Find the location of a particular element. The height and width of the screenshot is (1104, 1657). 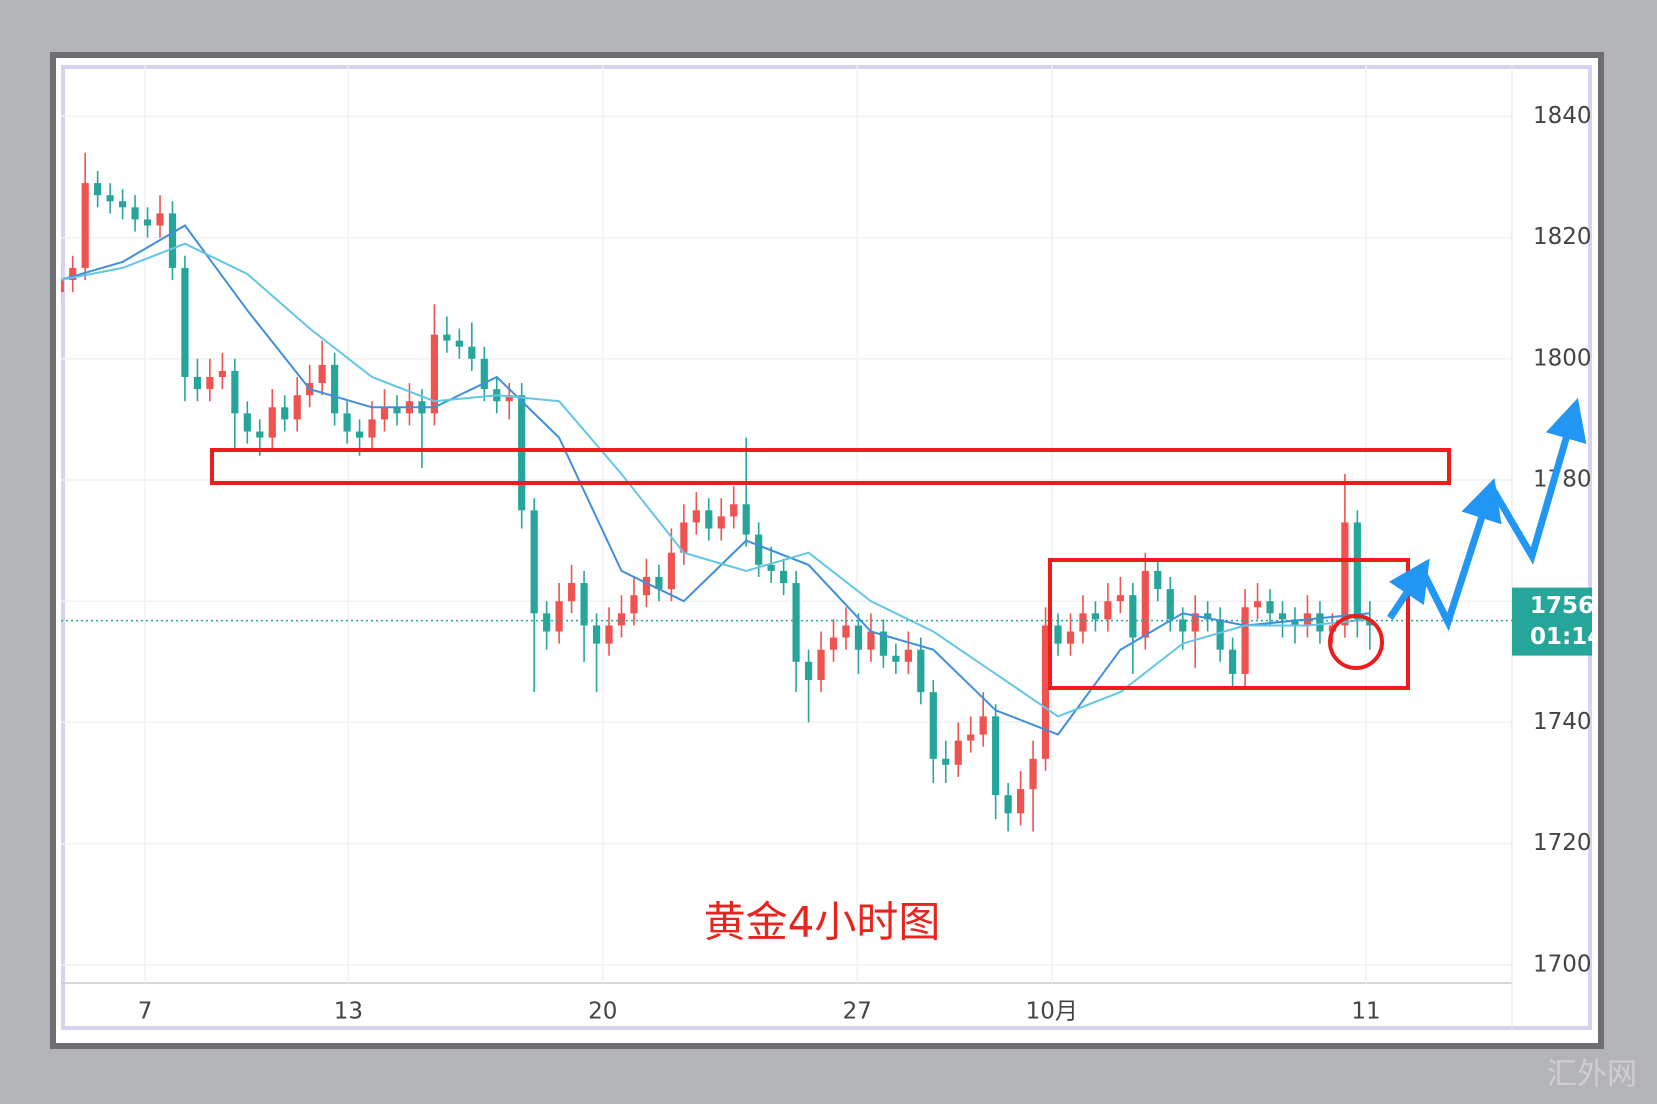

range-box is located at coordinates (1229, 624).